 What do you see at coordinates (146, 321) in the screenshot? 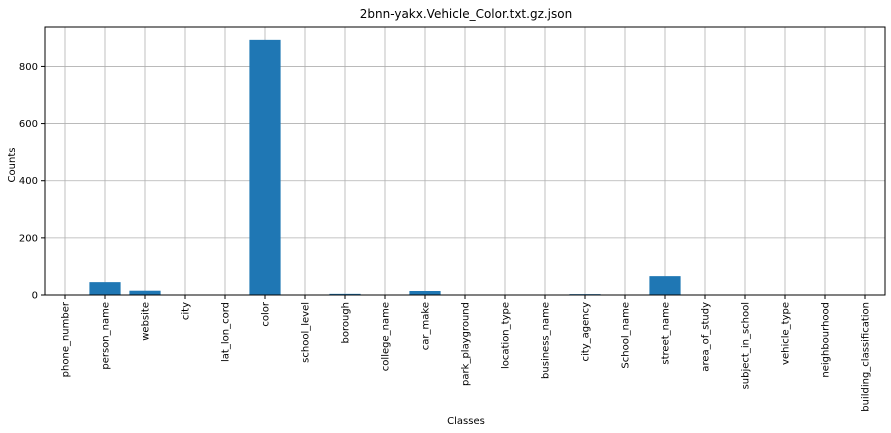
I see `x-tick-label: website` at bounding box center [146, 321].